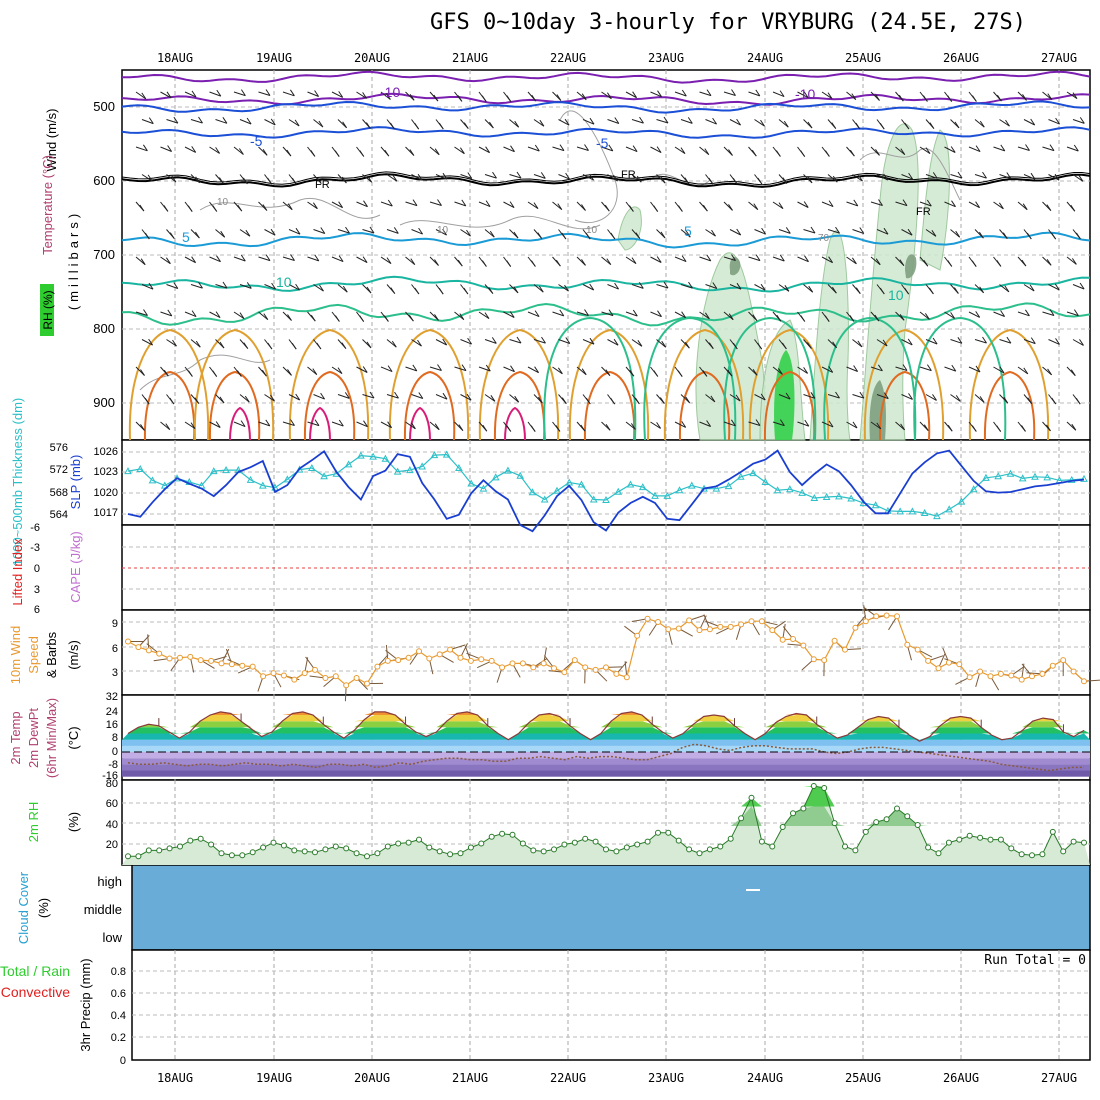 The height and width of the screenshot is (1100, 1100). I want to click on top-day-label: 19AUG, so click(274, 58).